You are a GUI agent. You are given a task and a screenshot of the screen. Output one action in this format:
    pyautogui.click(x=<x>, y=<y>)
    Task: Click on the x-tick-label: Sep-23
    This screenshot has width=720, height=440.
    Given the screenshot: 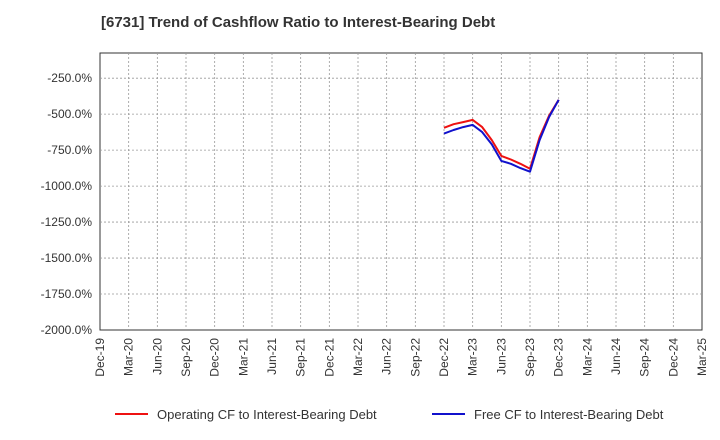 What is the action you would take?
    pyautogui.click(x=530, y=357)
    